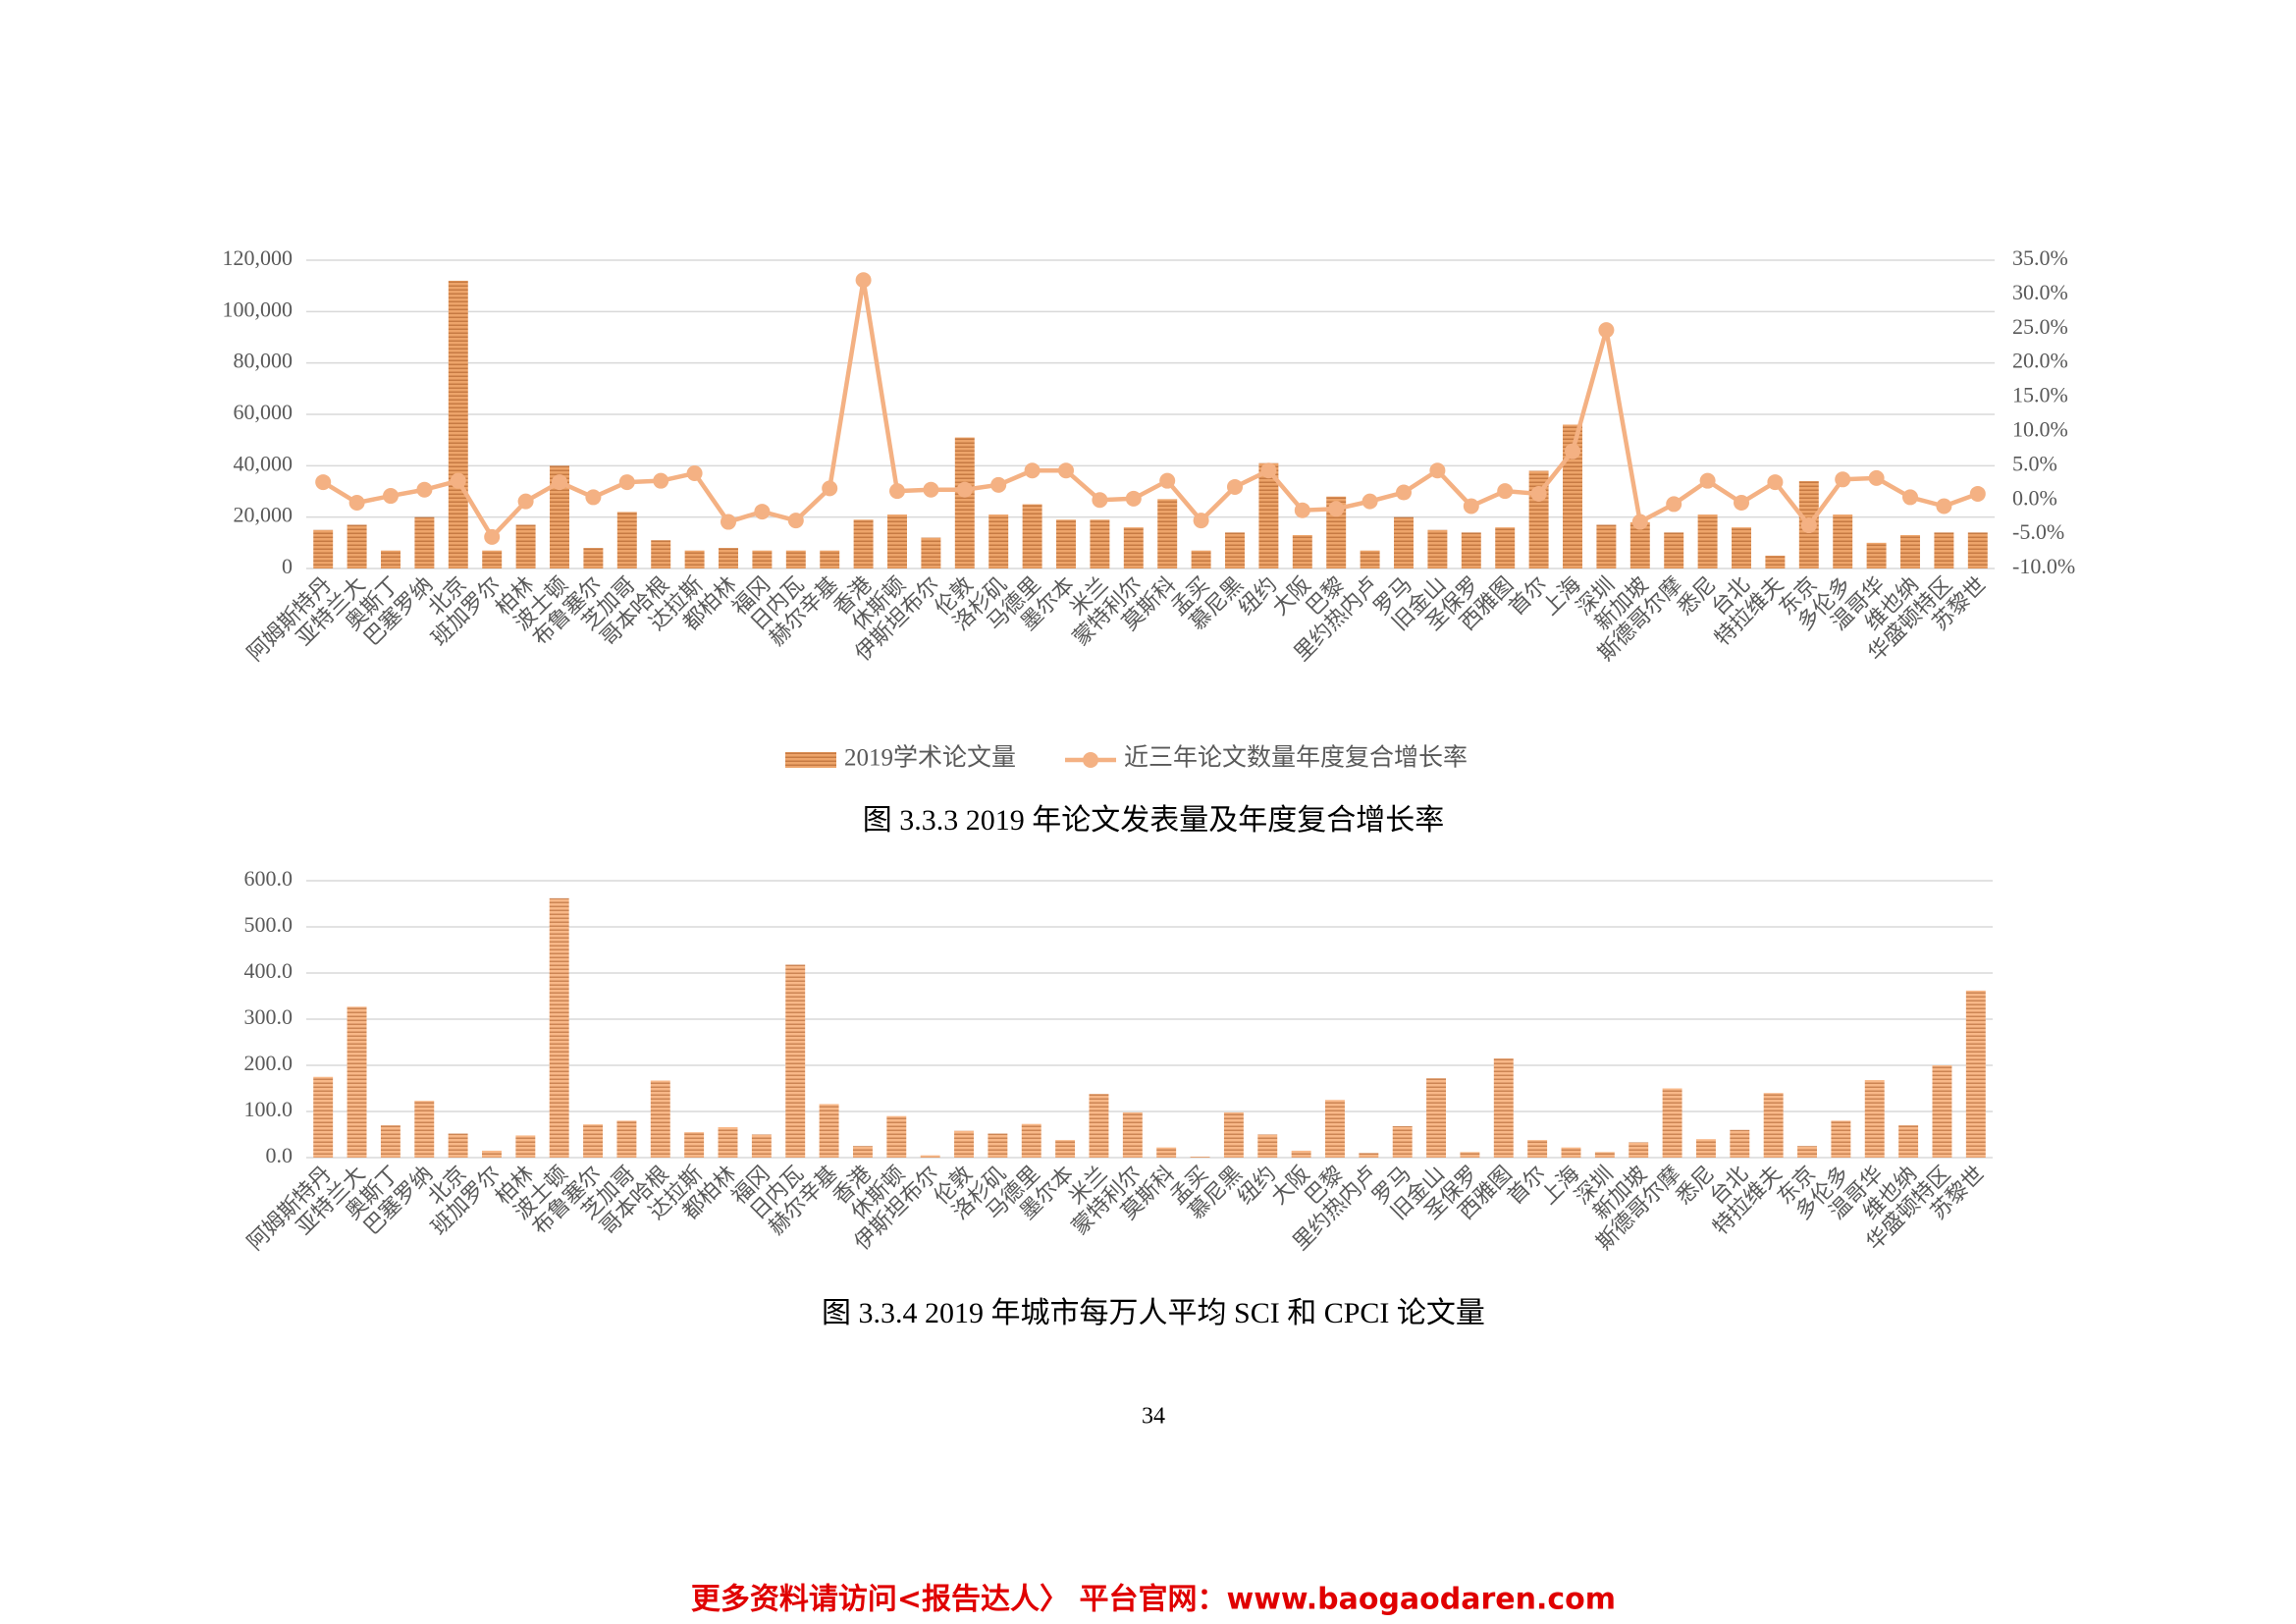 The width and height of the screenshot is (2296, 1624). Describe the element at coordinates (264, 412) in the screenshot. I see `y-tick-label: 60,000` at that location.